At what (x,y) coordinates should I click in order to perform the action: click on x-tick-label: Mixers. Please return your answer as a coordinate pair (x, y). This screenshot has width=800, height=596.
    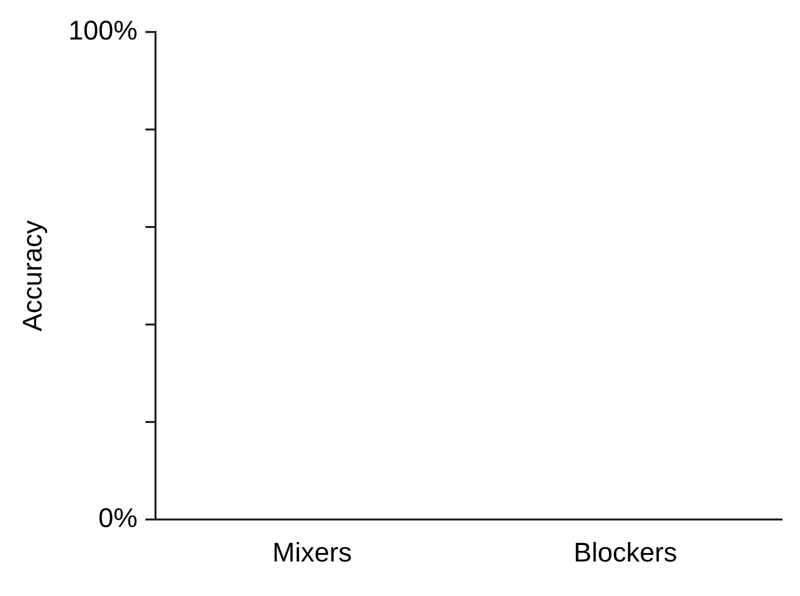
    Looking at the image, I should click on (312, 552).